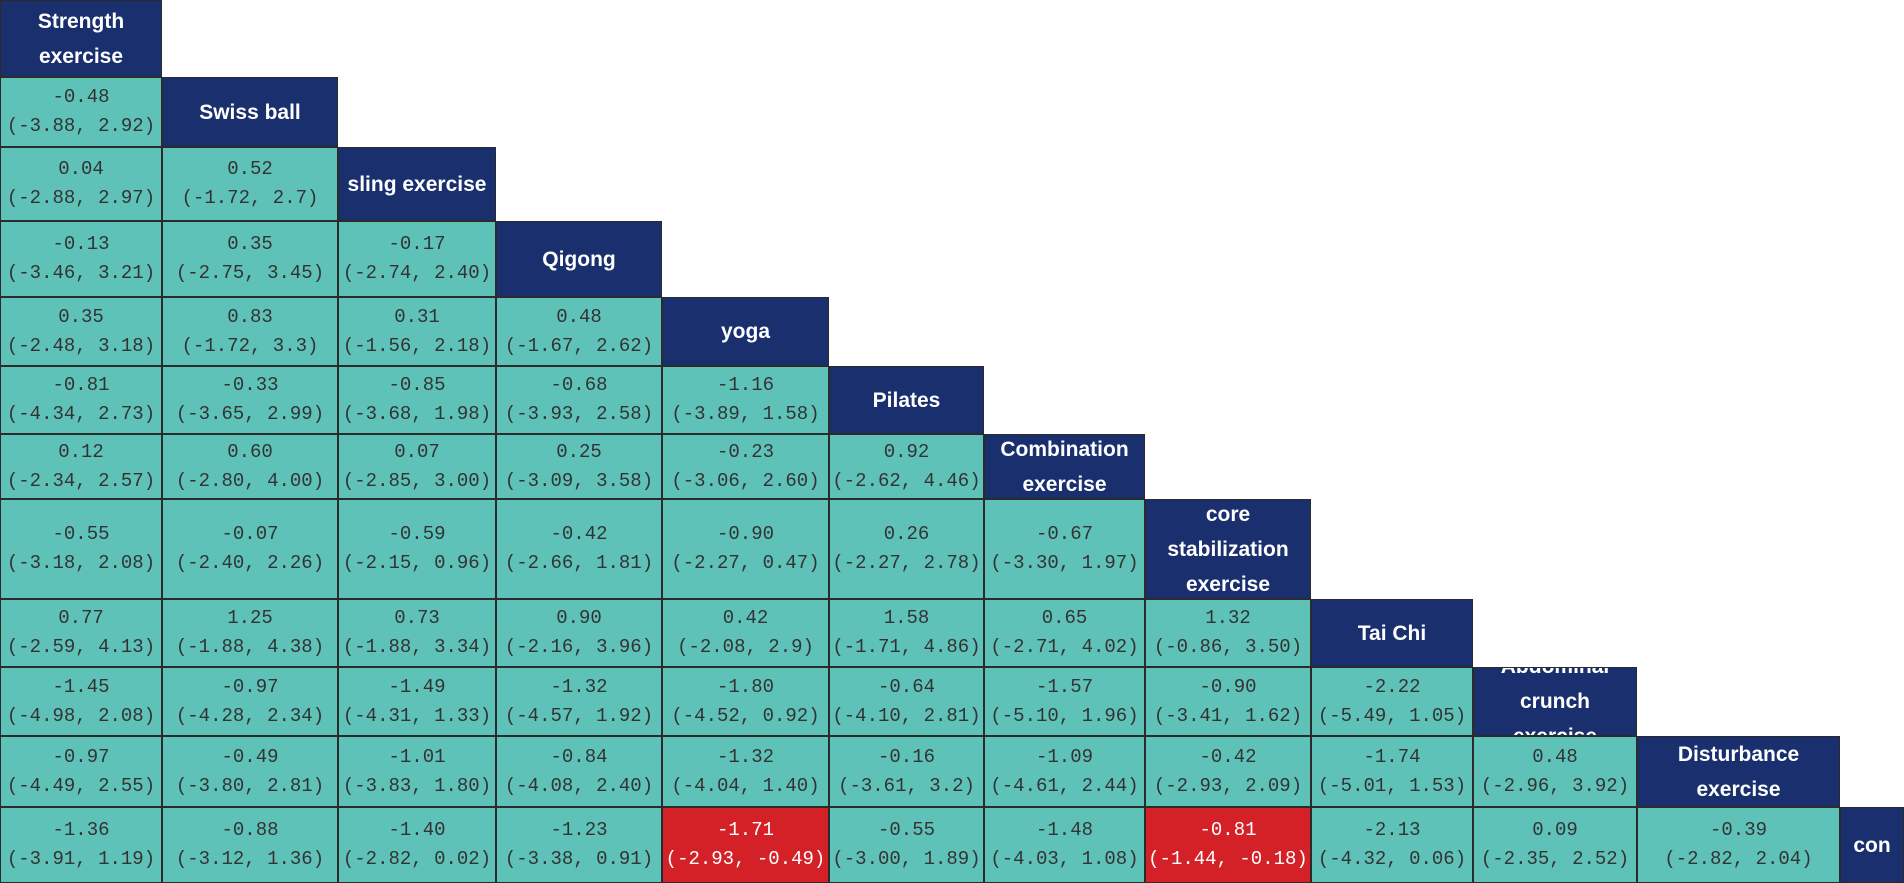 The image size is (1904, 883). I want to click on treatment-header: Tai Chi, so click(1392, 633).